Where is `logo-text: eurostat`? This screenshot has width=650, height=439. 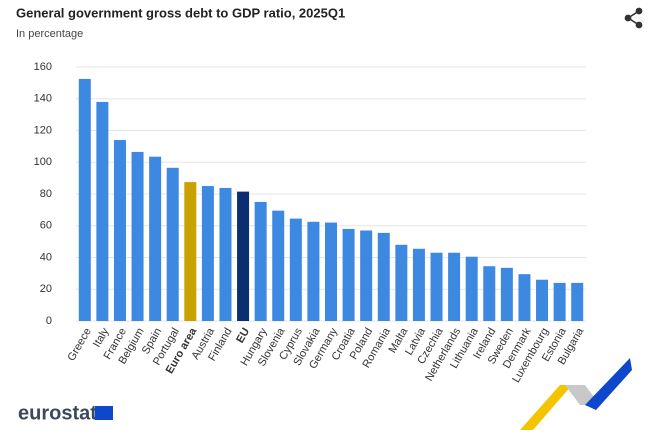
logo-text: eurostat is located at coordinates (57, 413).